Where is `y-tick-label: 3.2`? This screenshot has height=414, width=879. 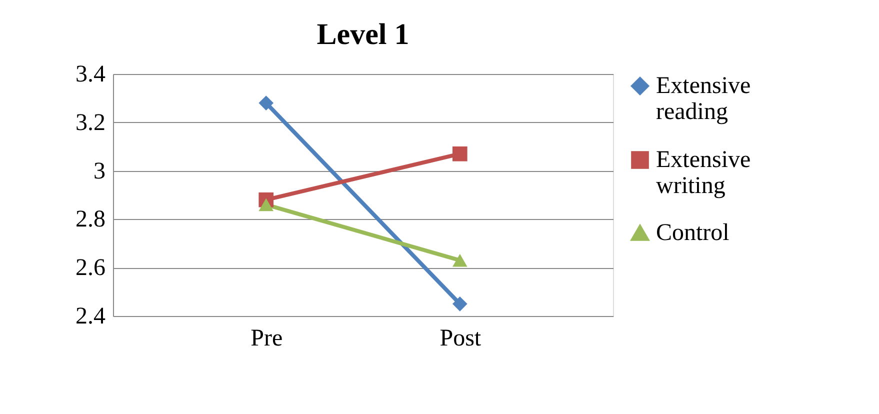
y-tick-label: 3.2 is located at coordinates (91, 123).